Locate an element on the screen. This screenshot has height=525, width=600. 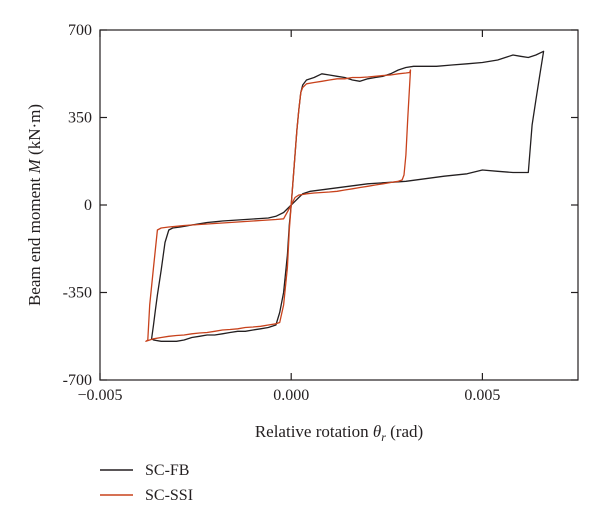
y-tick-label: 700 is located at coordinates (80, 30).